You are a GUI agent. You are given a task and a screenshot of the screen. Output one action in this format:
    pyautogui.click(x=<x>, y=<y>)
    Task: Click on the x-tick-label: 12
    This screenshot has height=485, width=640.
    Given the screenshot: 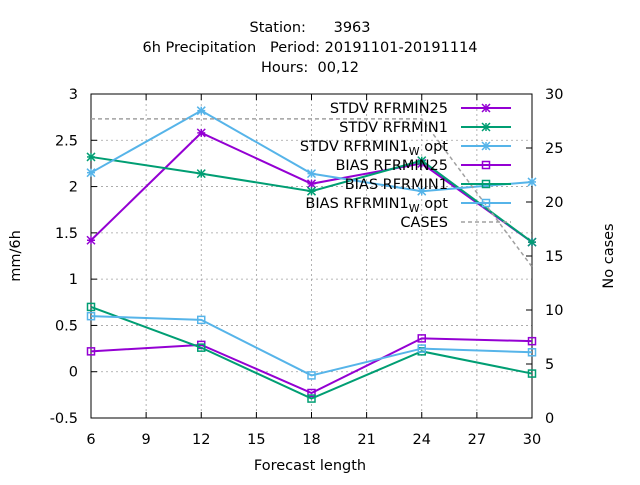 What is the action you would take?
    pyautogui.click(x=201, y=440)
    